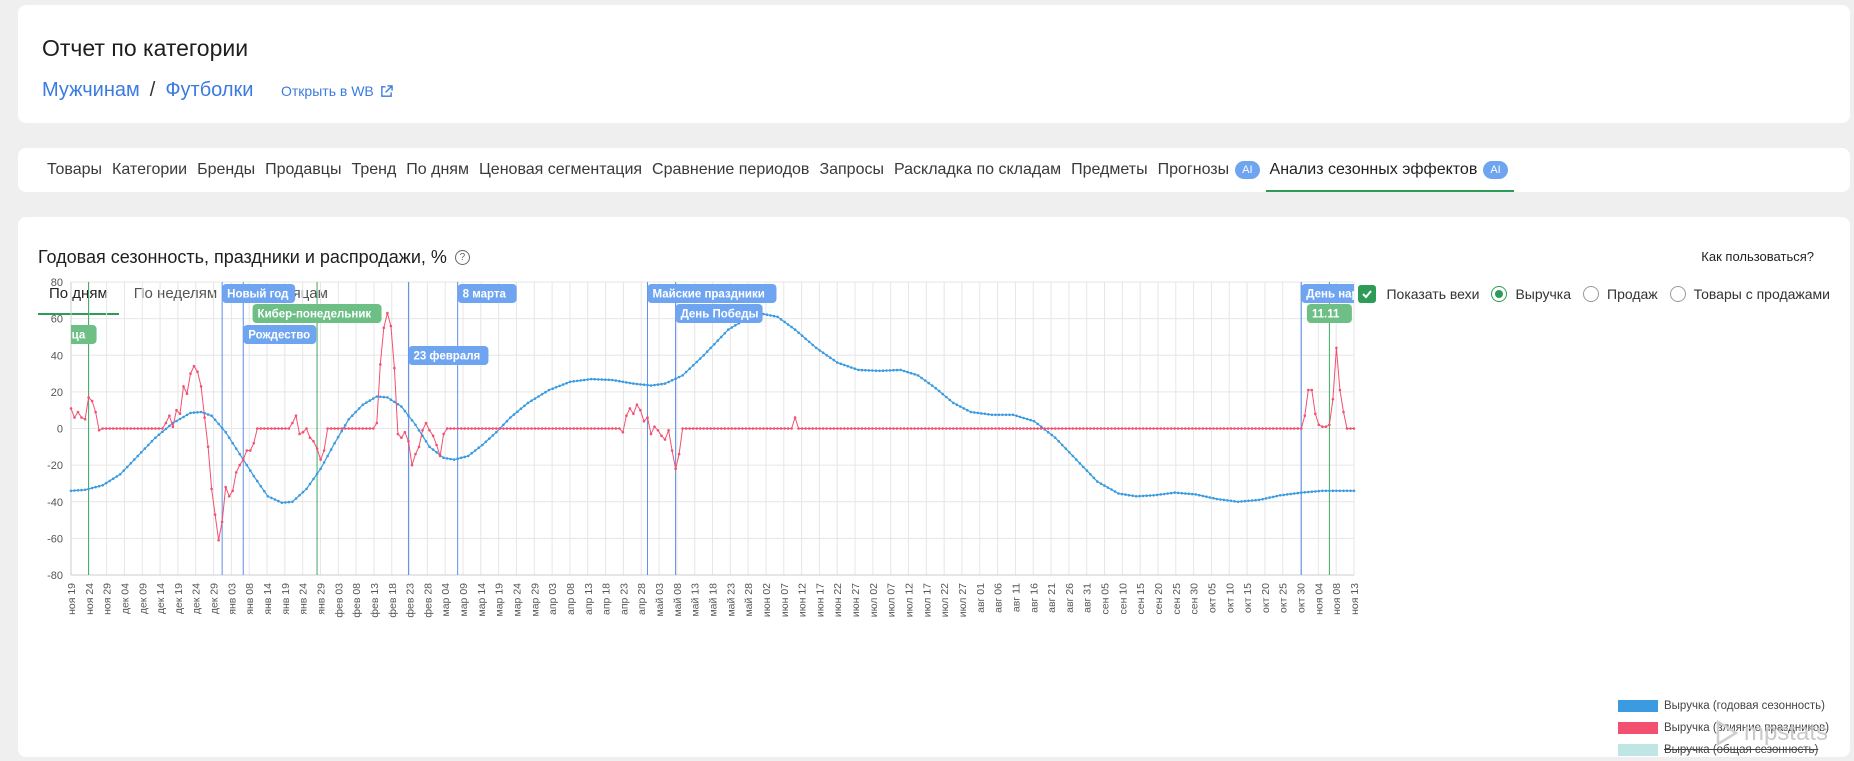  What do you see at coordinates (437, 170) in the screenshot?
I see `tab-5: По дням` at bounding box center [437, 170].